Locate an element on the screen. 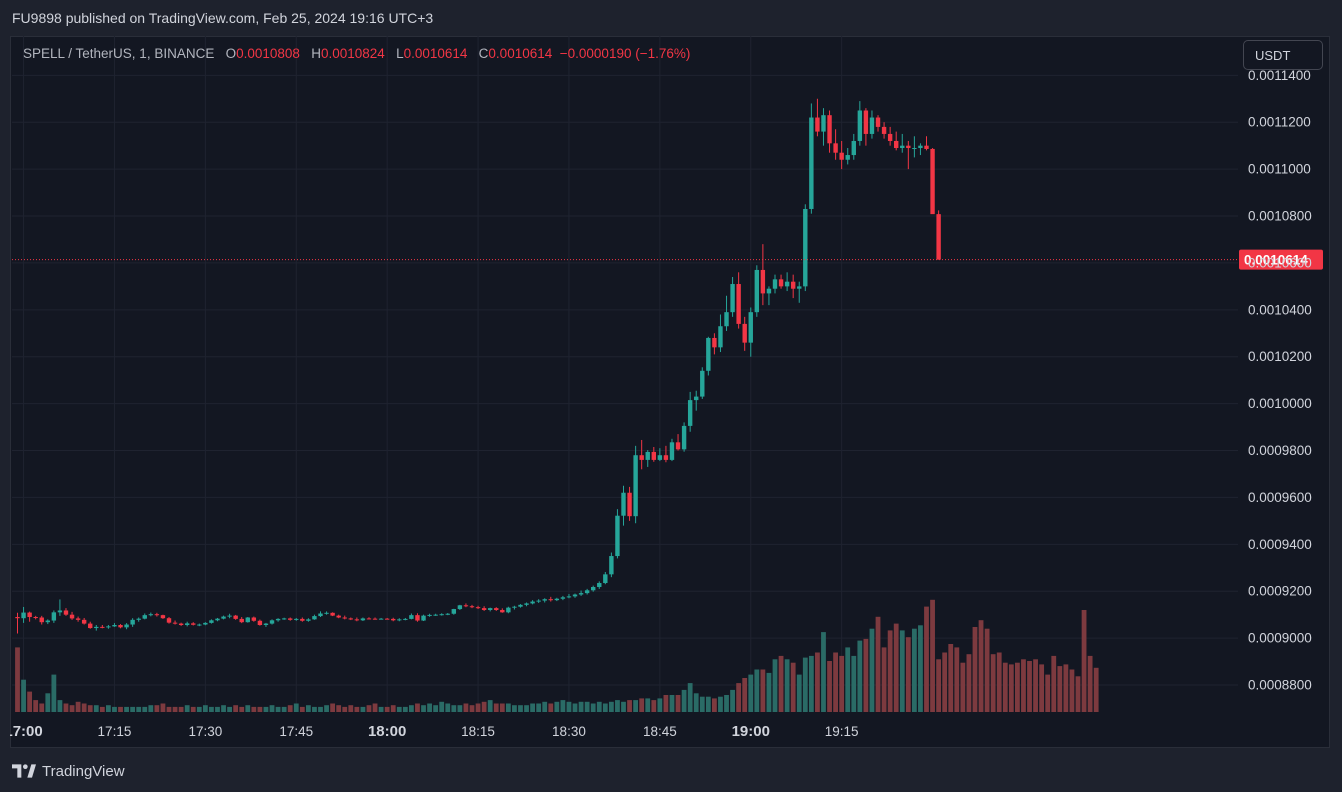 This screenshot has height=792, width=1342. currency-button: USDT is located at coordinates (1283, 55).